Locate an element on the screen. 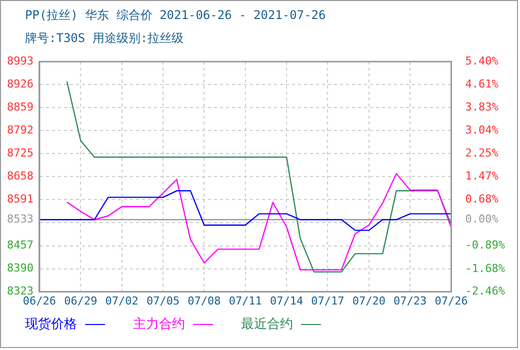  y2-tick-label: 0.00% is located at coordinates (482, 219).